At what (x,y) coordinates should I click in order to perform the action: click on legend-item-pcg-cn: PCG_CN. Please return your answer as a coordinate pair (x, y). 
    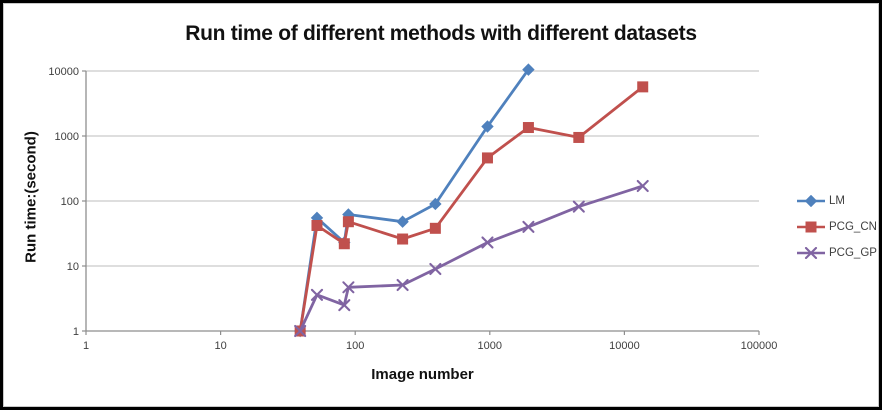
    Looking at the image, I should click on (837, 227).